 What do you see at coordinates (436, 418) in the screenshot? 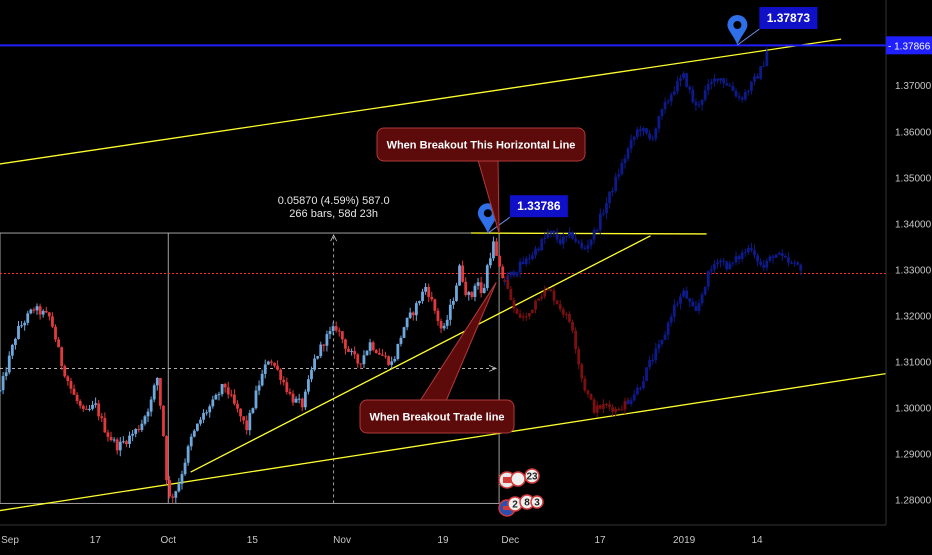
I see `callout-text: When Breakout Trade line` at bounding box center [436, 418].